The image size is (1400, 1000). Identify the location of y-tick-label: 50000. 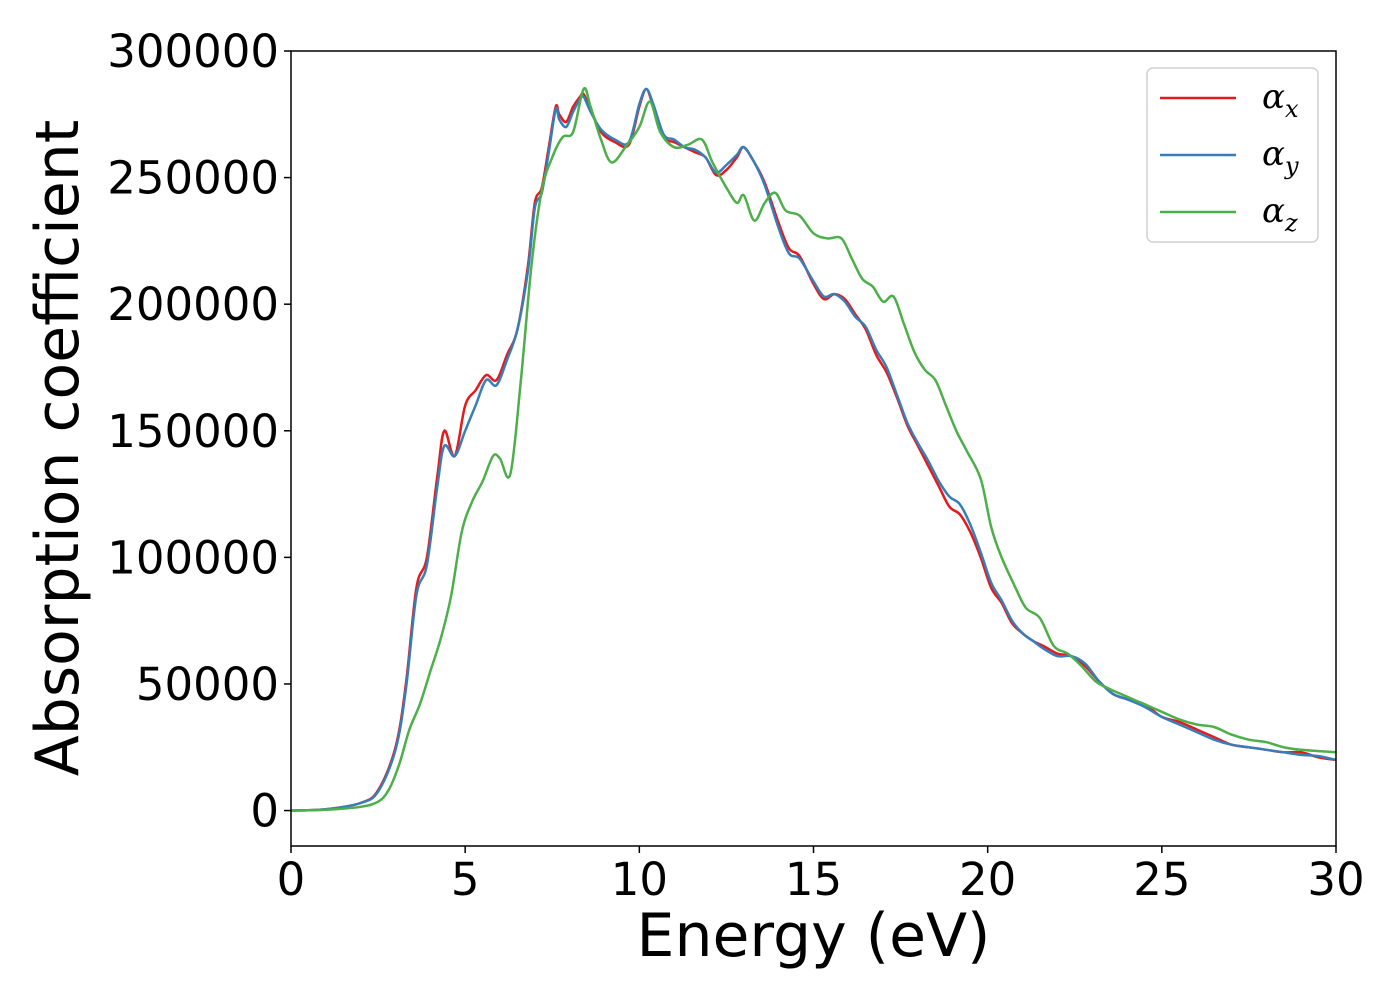
(207, 684).